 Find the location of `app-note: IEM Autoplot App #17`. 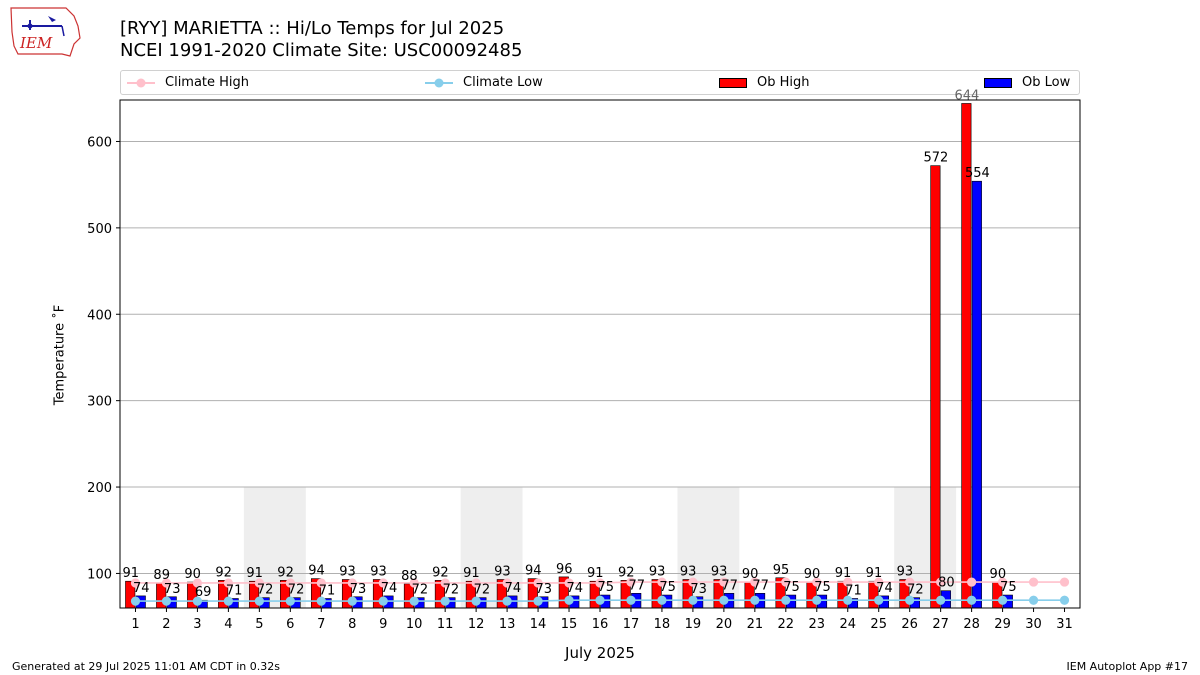

app-note: IEM Autoplot App #17 is located at coordinates (1127, 666).